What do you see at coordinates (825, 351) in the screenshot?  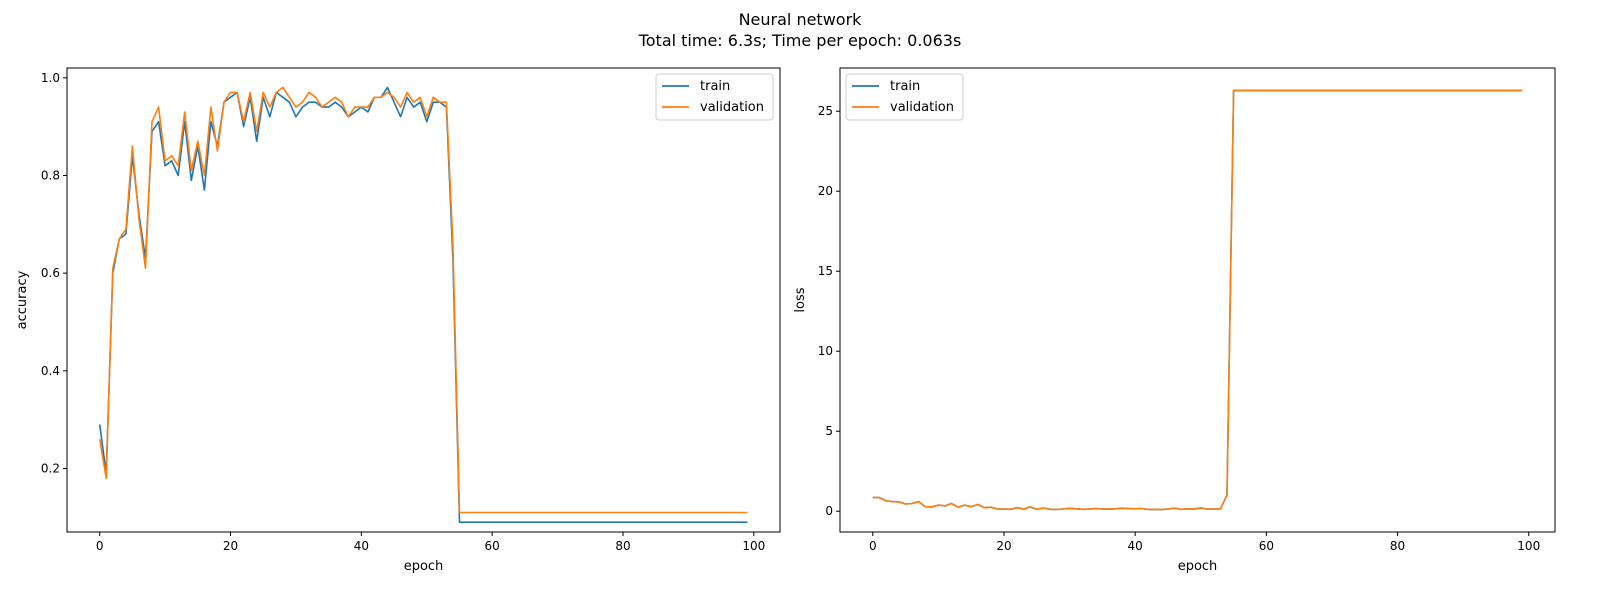 I see `y-tick-label: 10` at bounding box center [825, 351].